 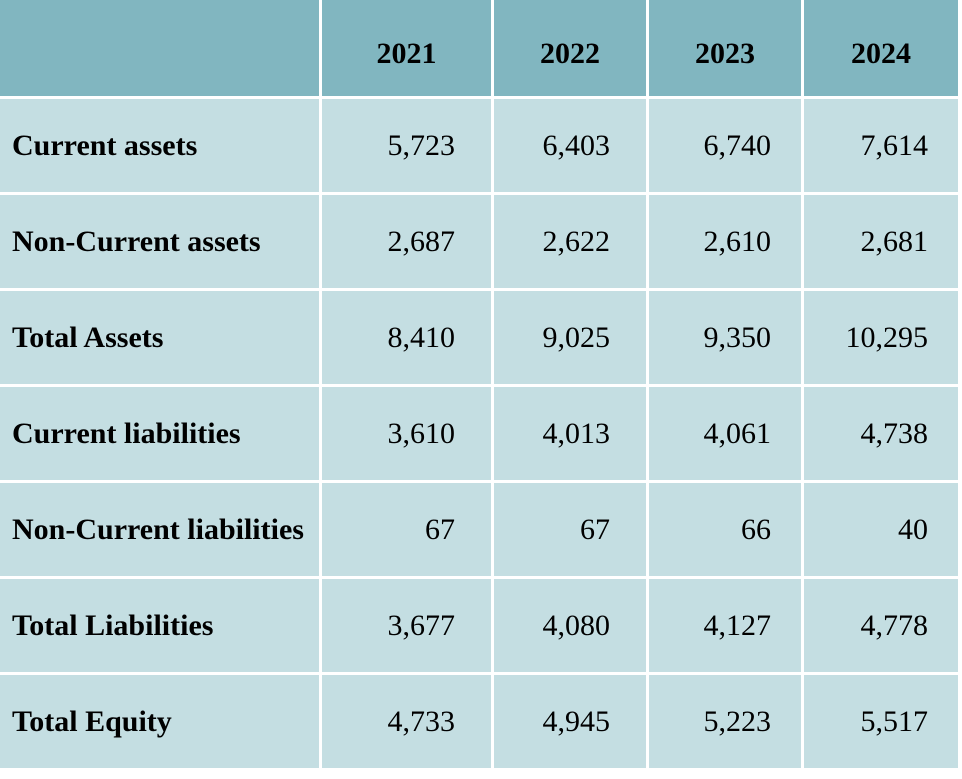 What do you see at coordinates (408, 49) in the screenshot?
I see `header-year-2021: 2021` at bounding box center [408, 49].